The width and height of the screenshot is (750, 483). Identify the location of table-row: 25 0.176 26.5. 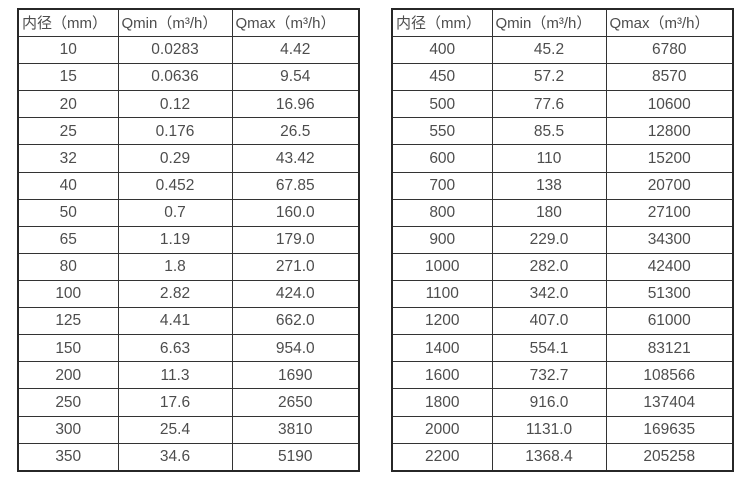
(188, 131).